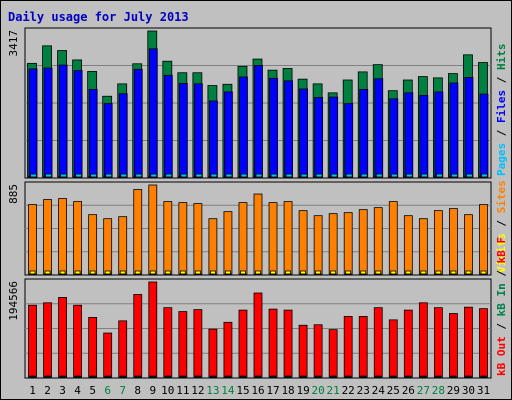  Describe the element at coordinates (501, 299) in the screenshot. I see `legend-entry-kb_in: kB In` at that location.